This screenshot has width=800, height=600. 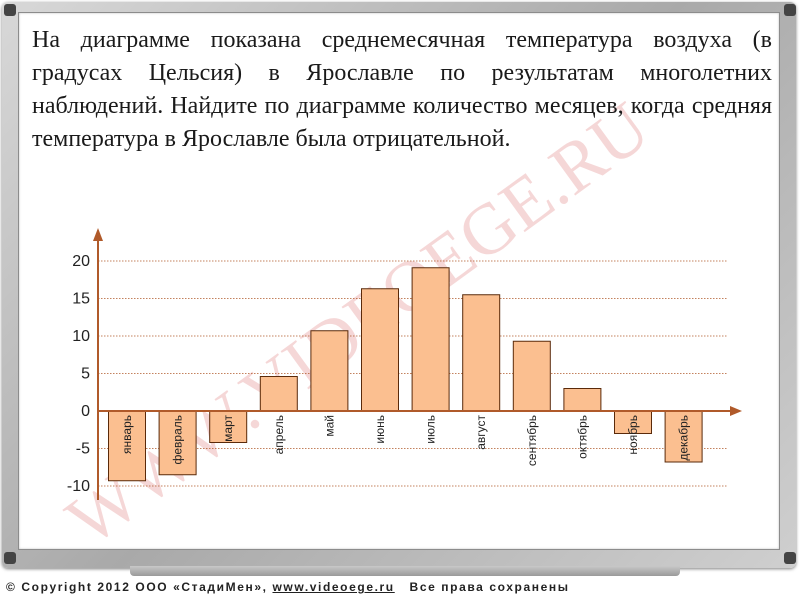 What do you see at coordinates (582, 437) in the screenshot?
I see `x-tick-label: октябрь` at bounding box center [582, 437].